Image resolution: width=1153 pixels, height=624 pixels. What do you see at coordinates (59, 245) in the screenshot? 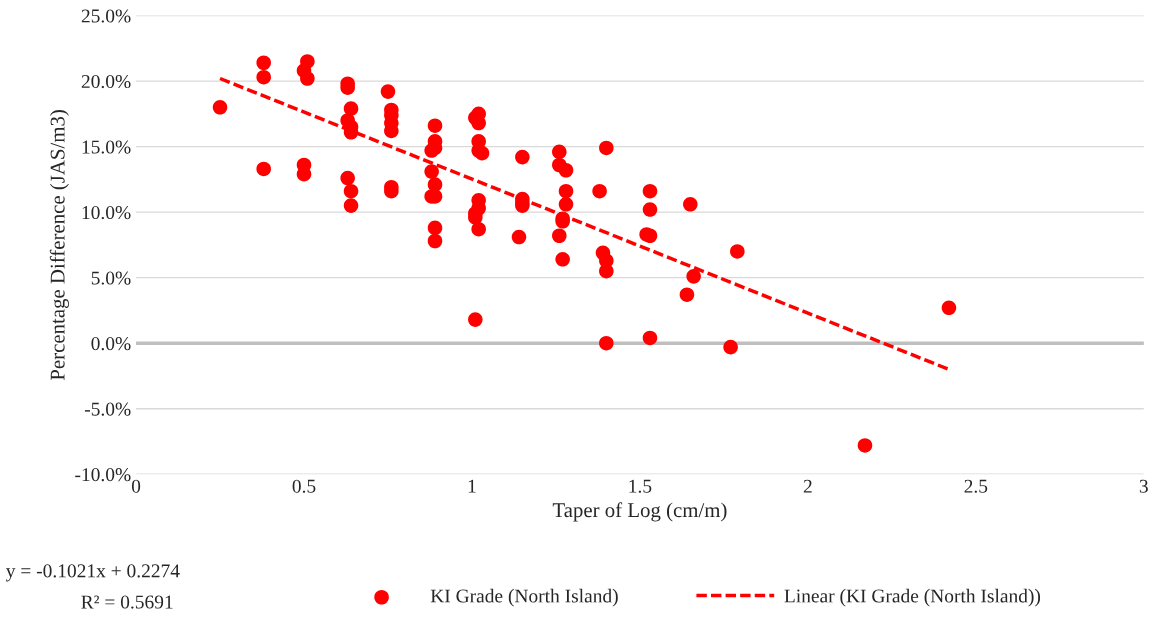
I see `y-axis-title: Percentage Difference (JAS/m3)` at bounding box center [59, 245].